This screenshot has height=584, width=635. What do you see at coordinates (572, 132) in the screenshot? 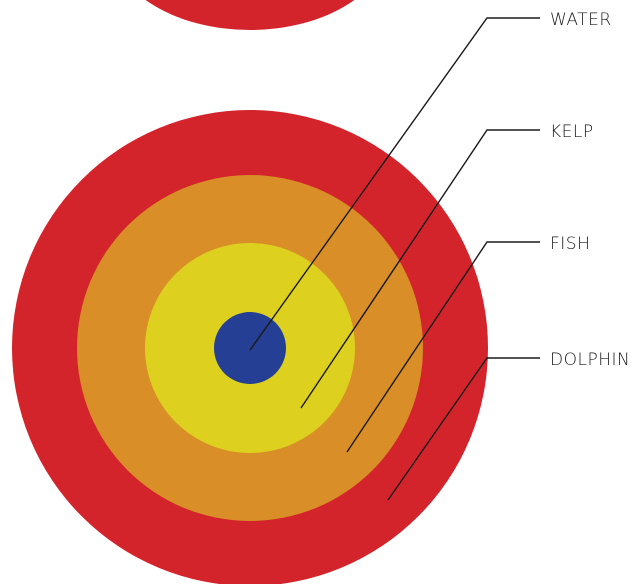
I see `kelp-label: KELP` at bounding box center [572, 132].